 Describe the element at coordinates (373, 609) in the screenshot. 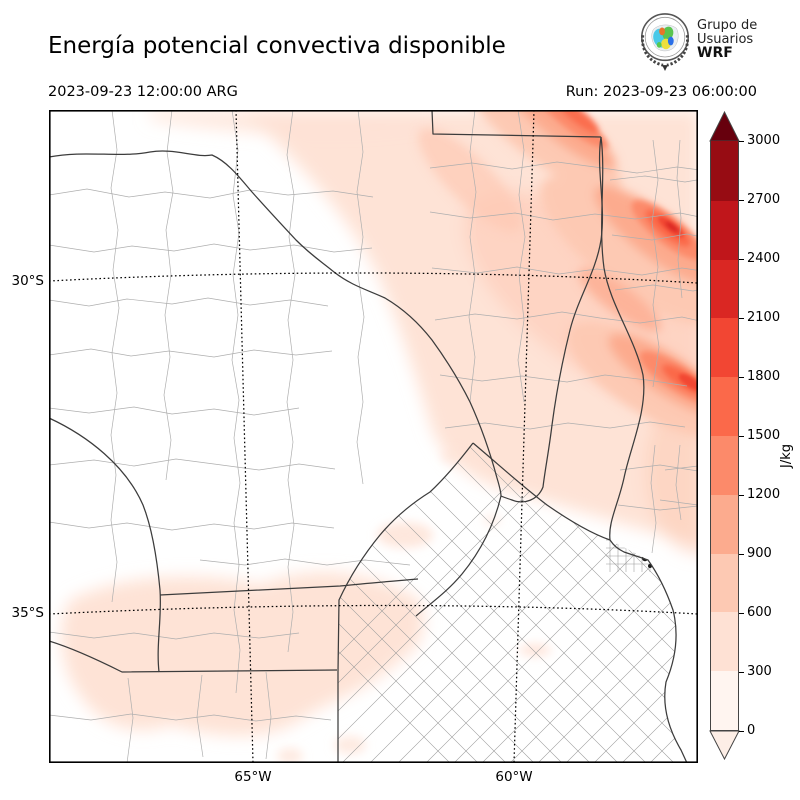

I see `parallel-35s` at that location.